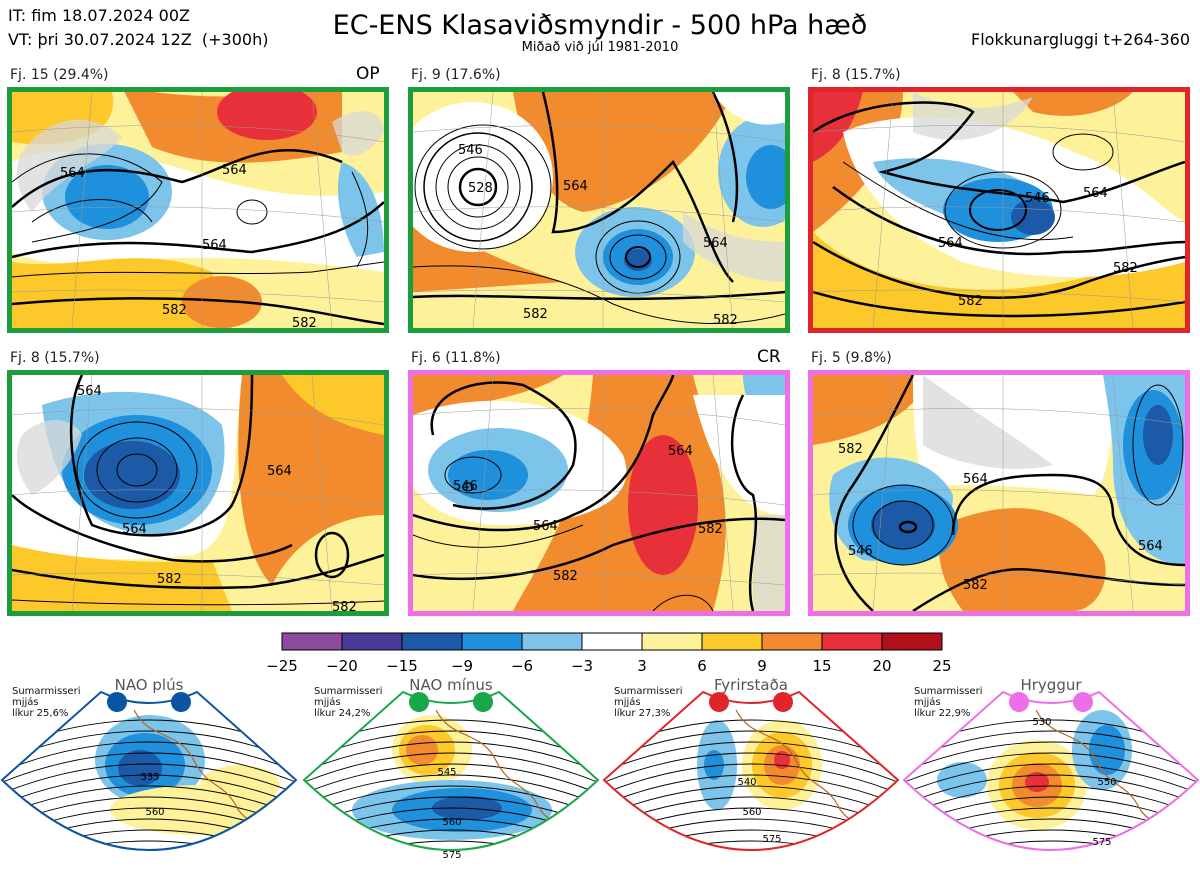 This screenshot has width=1200, height=871. What do you see at coordinates (751, 770) in the screenshot?
I see `regime-map: 540 560 575` at bounding box center [751, 770].